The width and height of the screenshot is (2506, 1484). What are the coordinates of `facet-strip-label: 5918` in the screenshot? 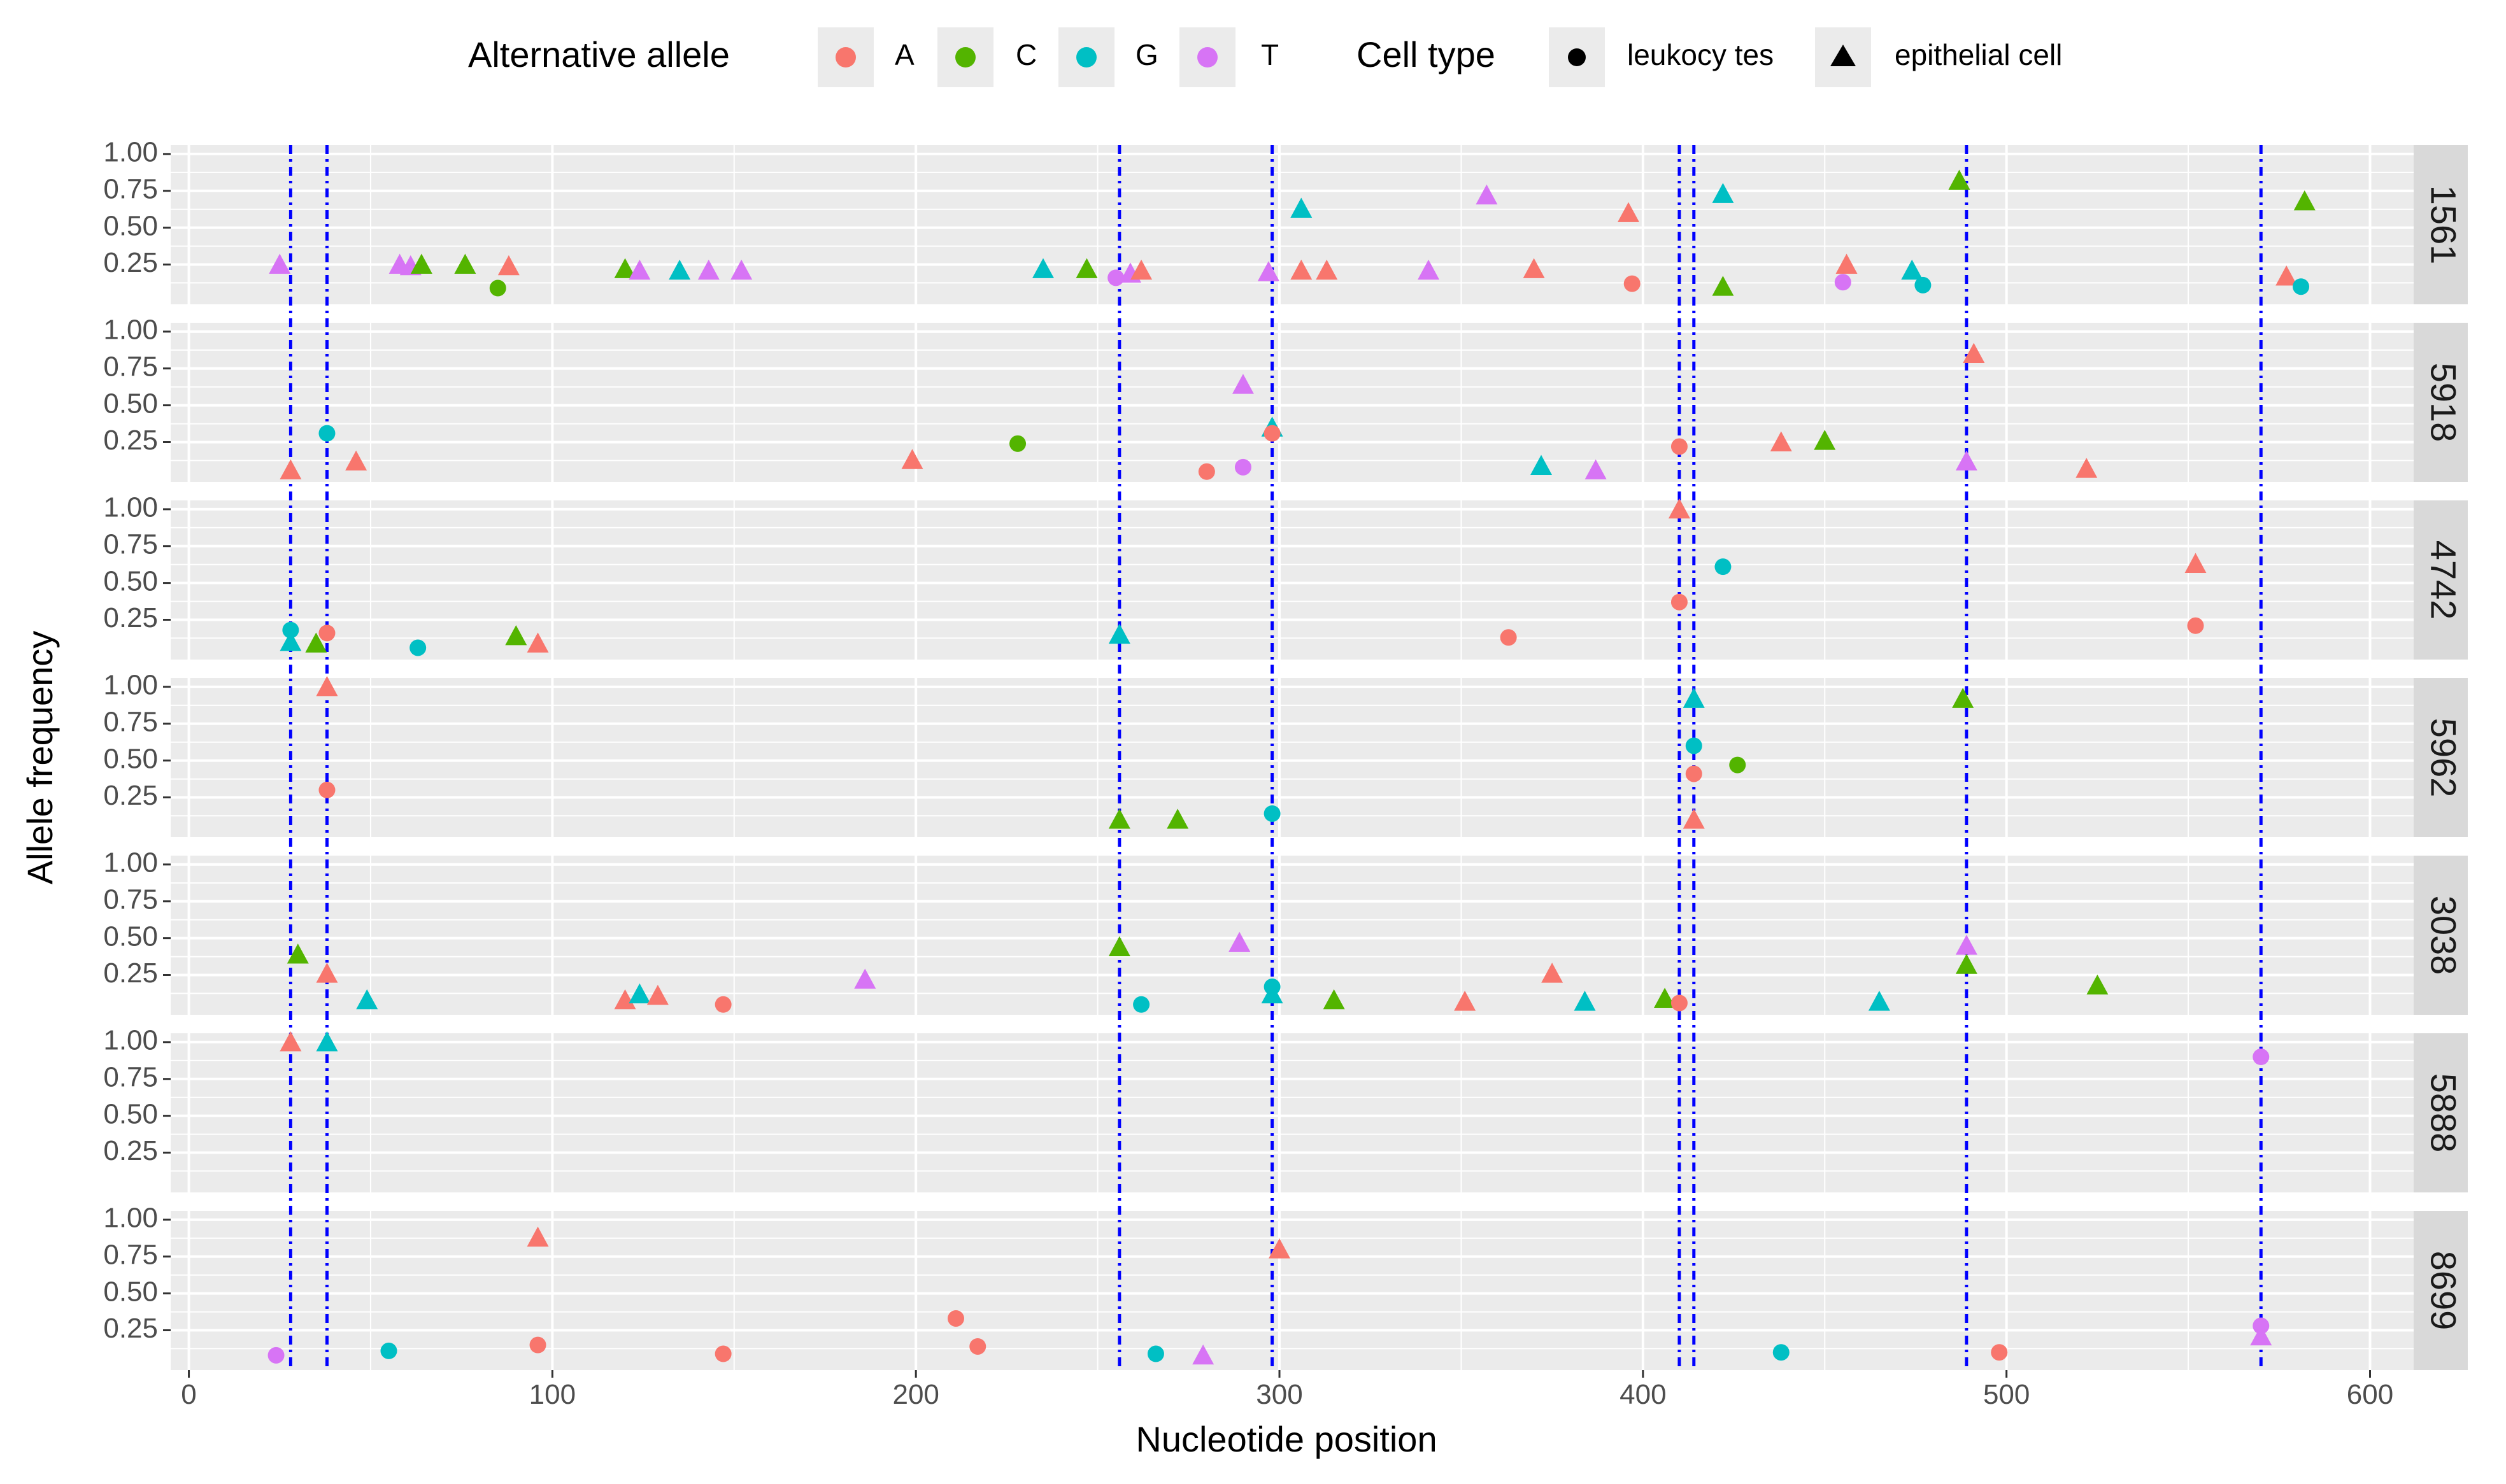 It's located at (2444, 402).